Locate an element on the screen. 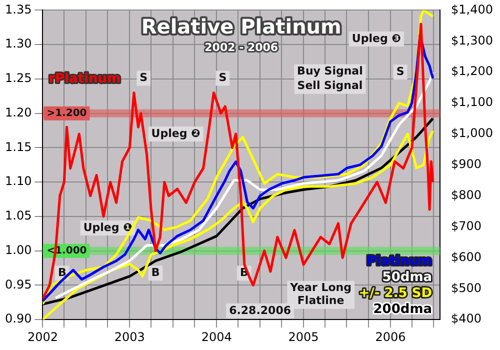 This screenshot has height=350, width=500. x-tick-label: 2002 is located at coordinates (42, 337).